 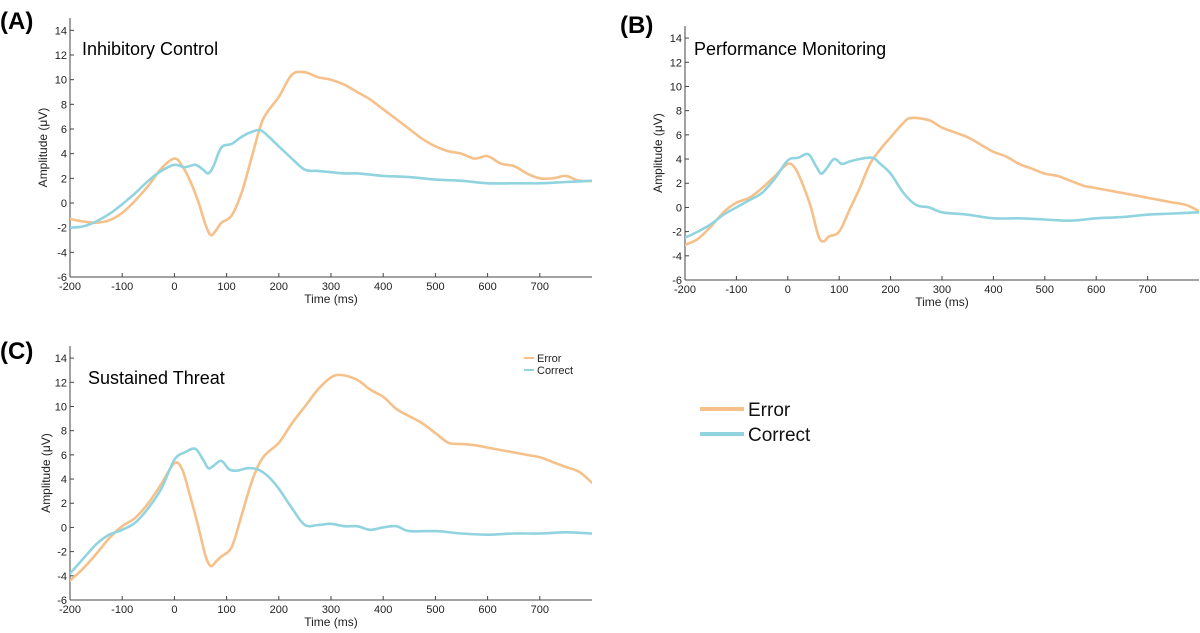 I want to click on panel-title: Performance Monitoring, so click(x=790, y=49).